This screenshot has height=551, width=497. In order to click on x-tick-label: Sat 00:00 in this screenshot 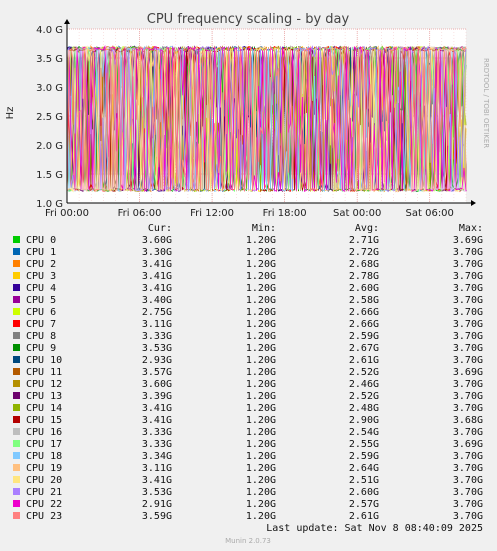, I will do `click(357, 213)`.